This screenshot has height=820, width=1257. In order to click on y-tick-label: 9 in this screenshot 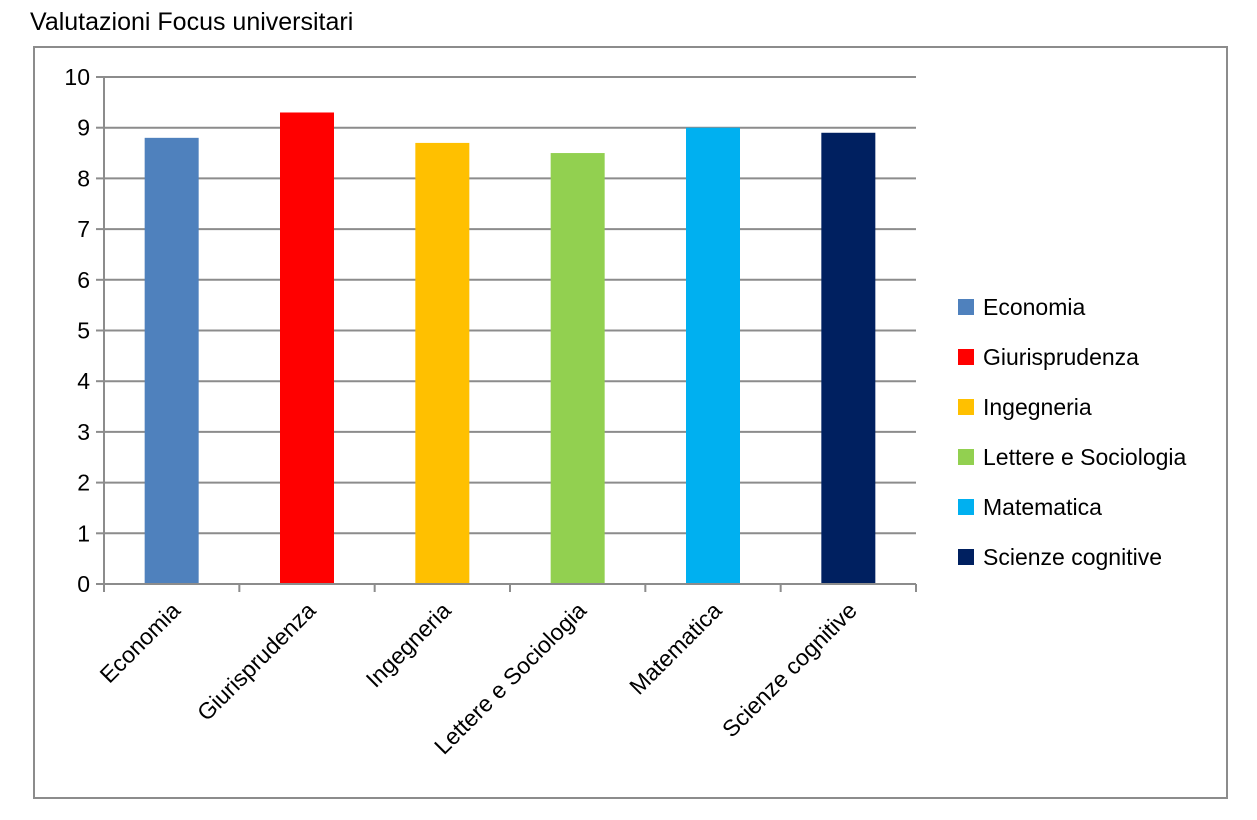, I will do `click(83, 128)`.